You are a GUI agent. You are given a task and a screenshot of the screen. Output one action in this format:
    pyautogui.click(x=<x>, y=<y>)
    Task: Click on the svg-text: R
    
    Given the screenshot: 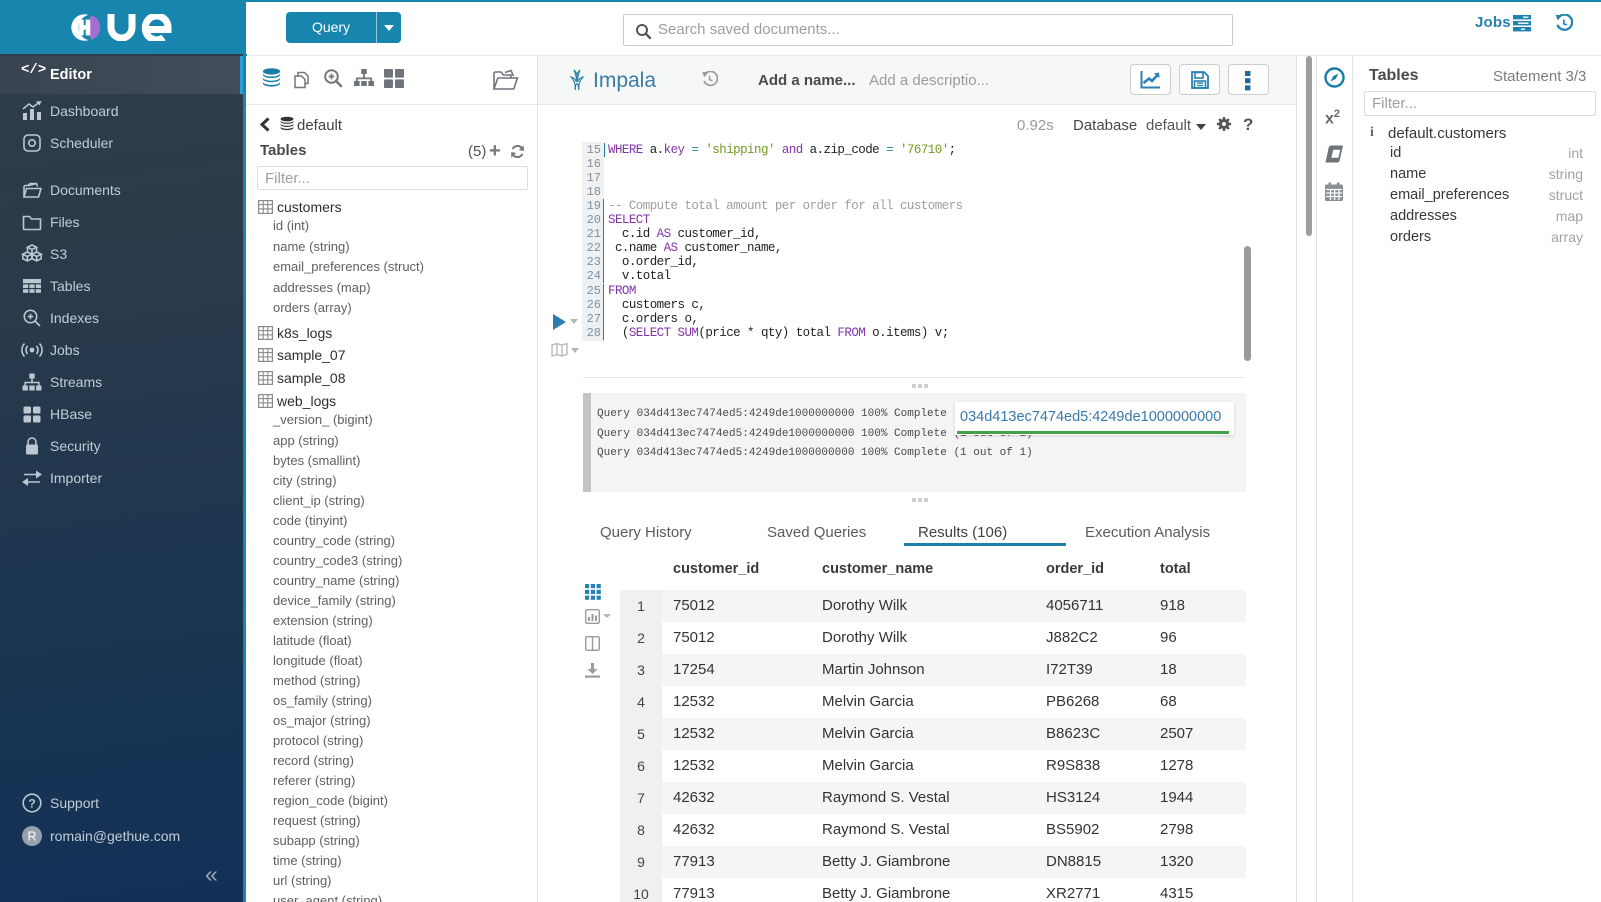 What is the action you would take?
    pyautogui.click(x=31, y=837)
    